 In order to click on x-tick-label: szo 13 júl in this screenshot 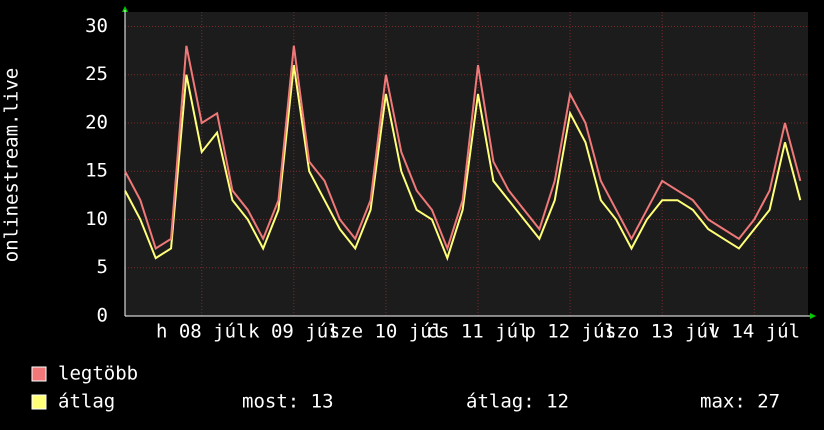, I will do `click(662, 332)`.